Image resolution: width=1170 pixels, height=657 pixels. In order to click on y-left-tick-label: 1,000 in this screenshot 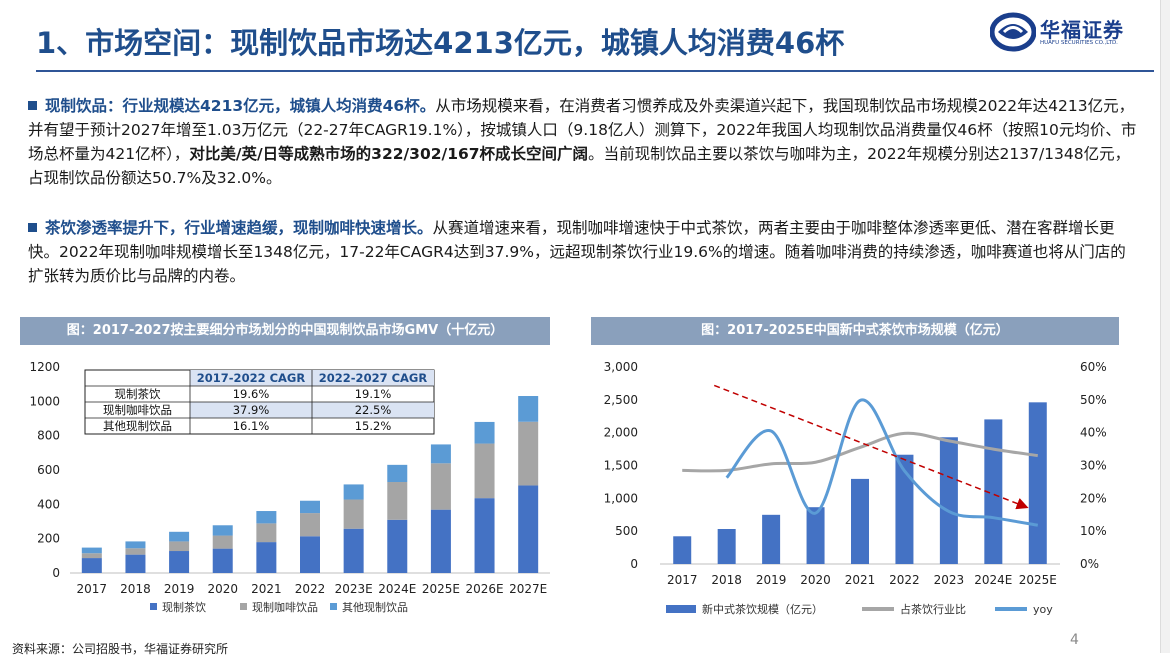, I will do `click(621, 498)`.